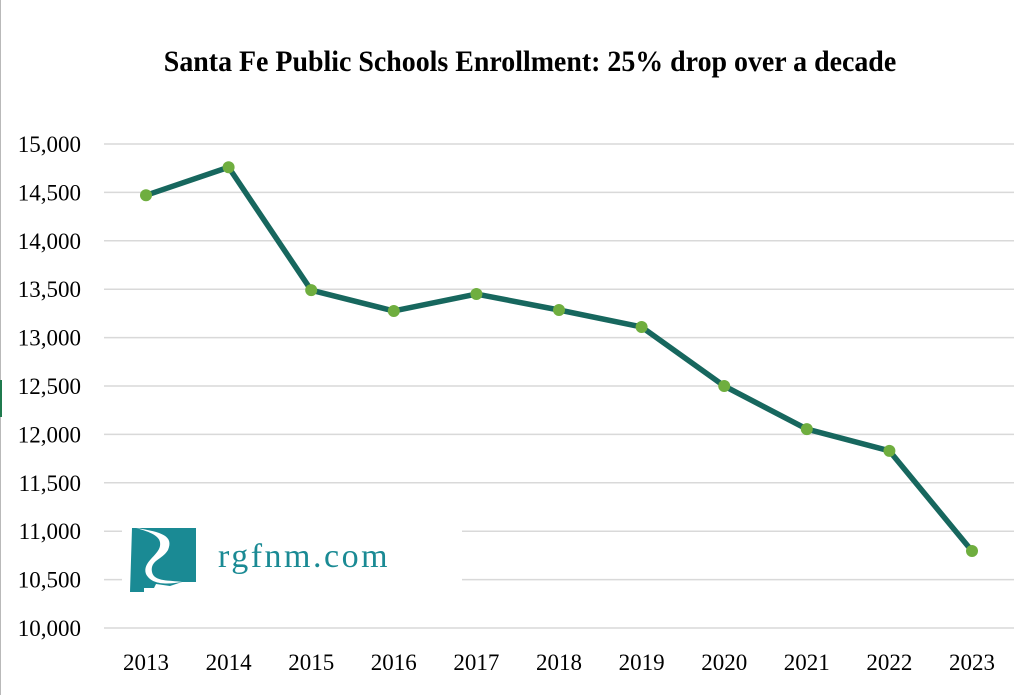 The width and height of the screenshot is (1024, 695). What do you see at coordinates (476, 294) in the screenshot?
I see `data-point-2017` at bounding box center [476, 294].